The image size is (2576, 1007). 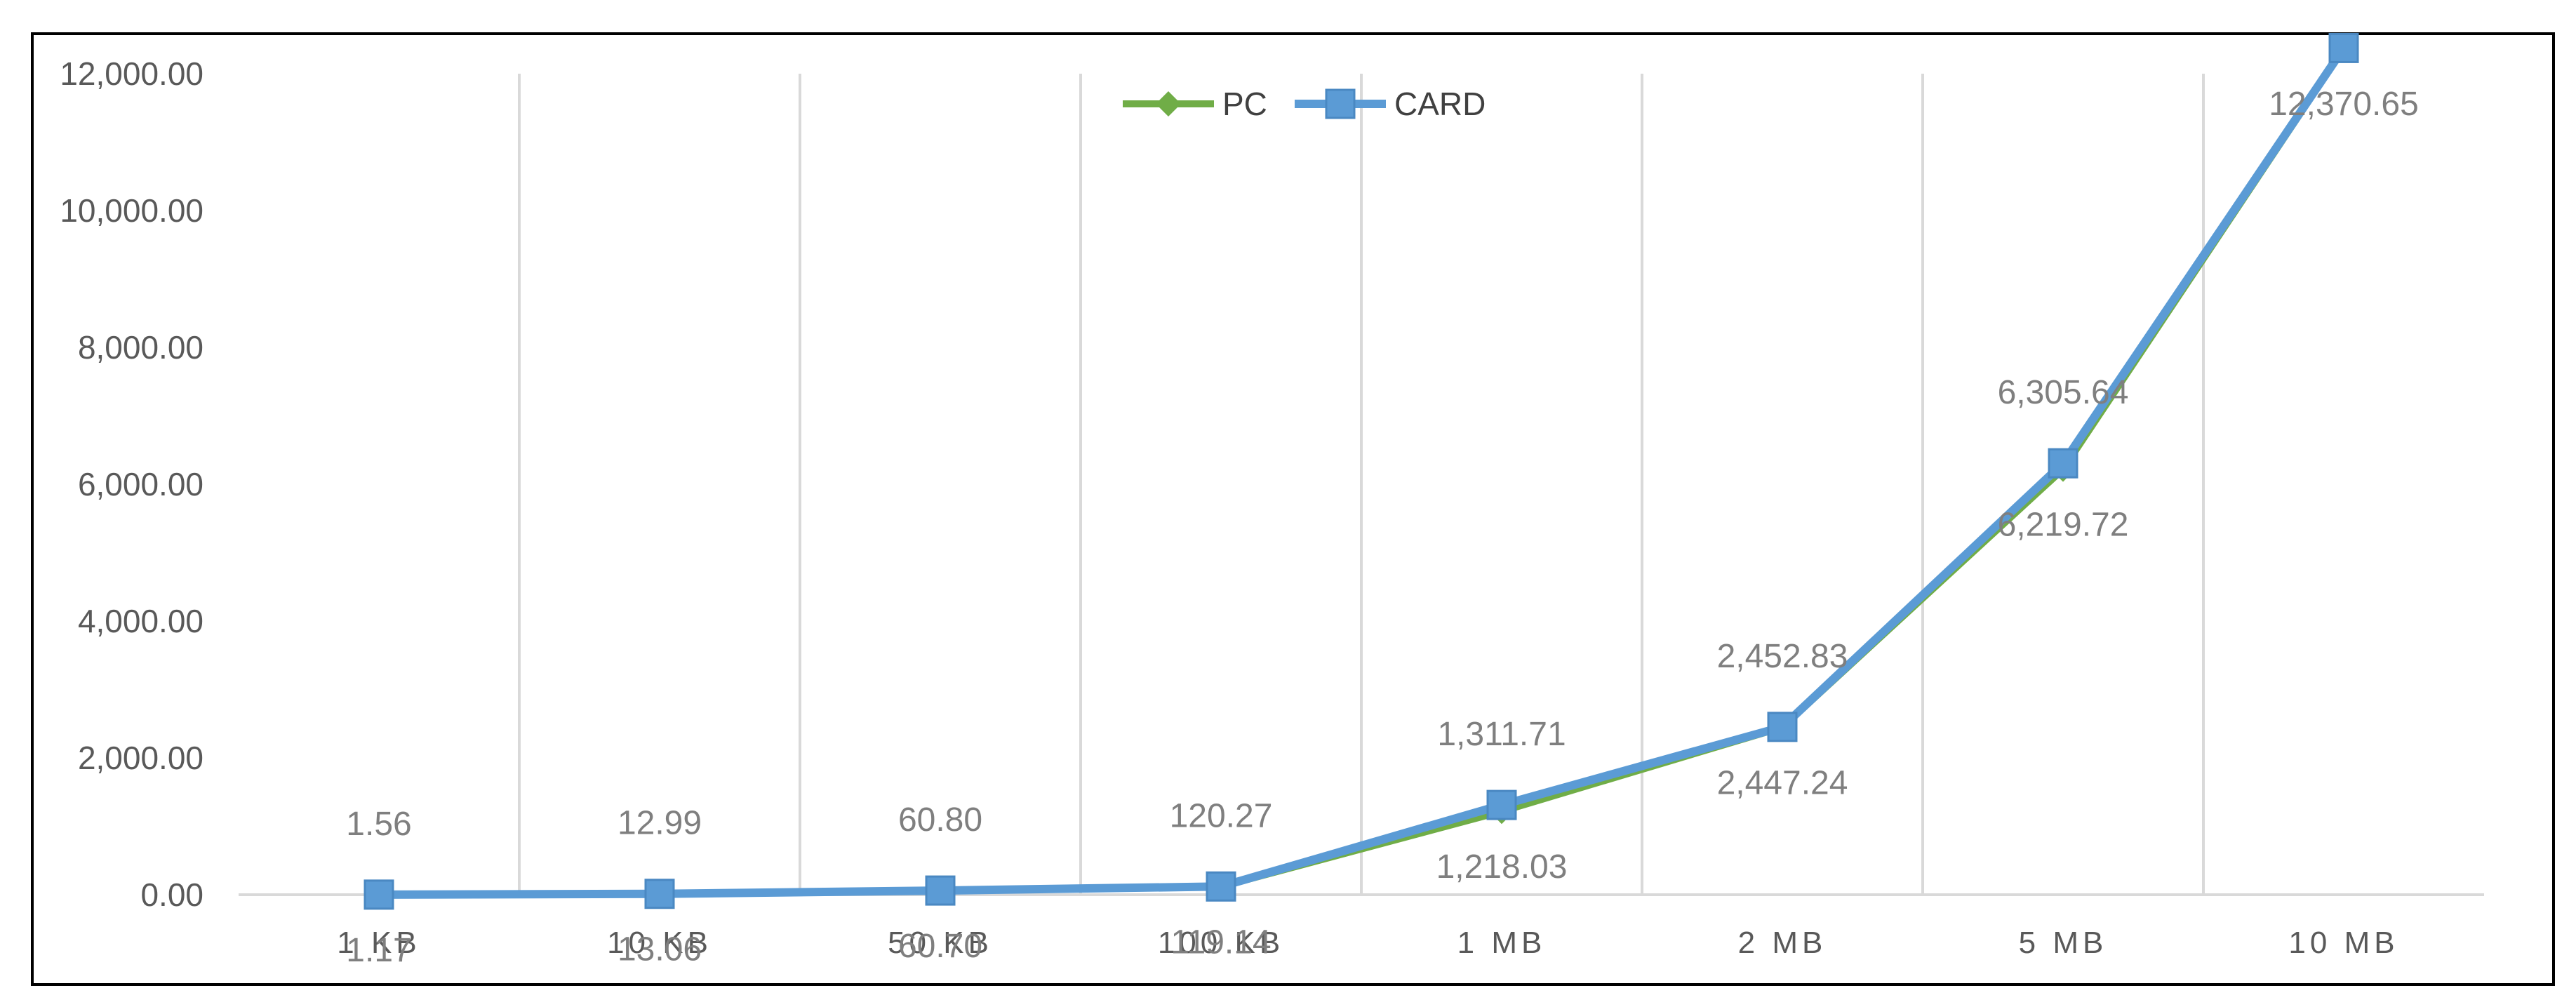 I want to click on x-tick-label: 5 MB, so click(x=2063, y=943).